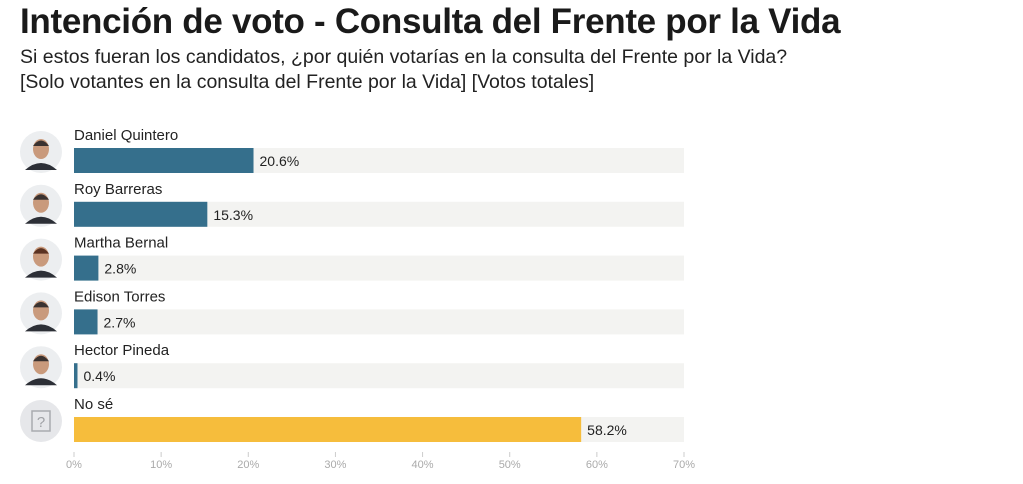  I want to click on value-label: 15.3%, so click(233, 215).